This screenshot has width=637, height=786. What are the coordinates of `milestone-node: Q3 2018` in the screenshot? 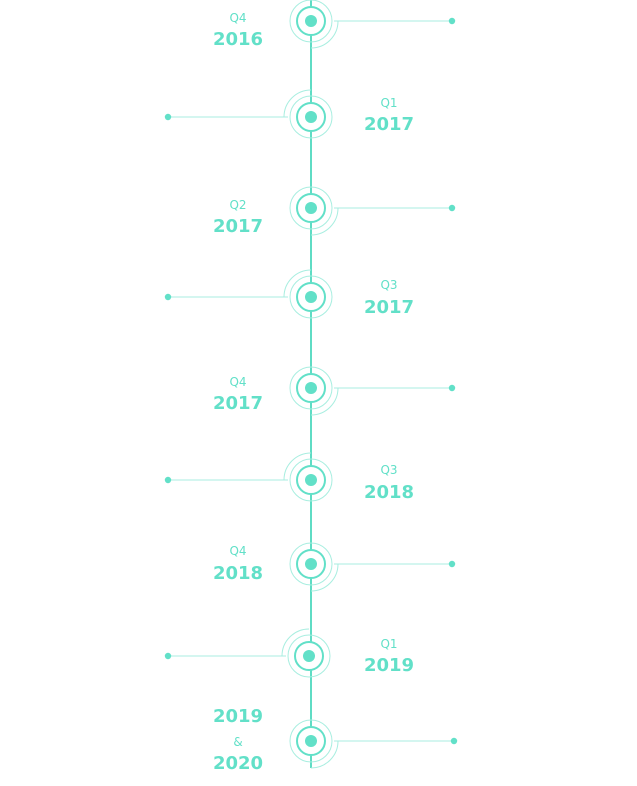 It's located at (289, 477).